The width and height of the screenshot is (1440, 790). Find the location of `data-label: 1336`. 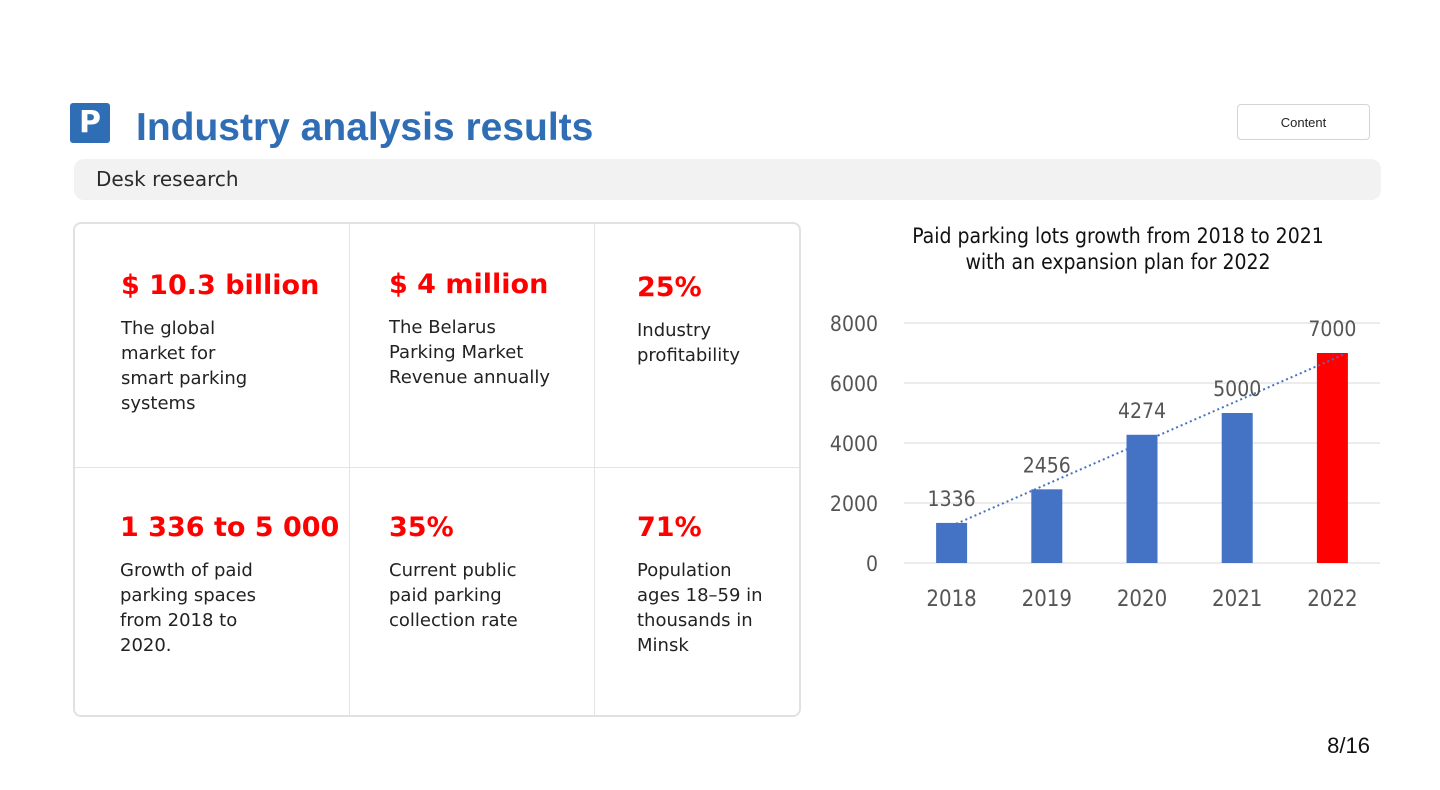

data-label: 1336 is located at coordinates (952, 499).